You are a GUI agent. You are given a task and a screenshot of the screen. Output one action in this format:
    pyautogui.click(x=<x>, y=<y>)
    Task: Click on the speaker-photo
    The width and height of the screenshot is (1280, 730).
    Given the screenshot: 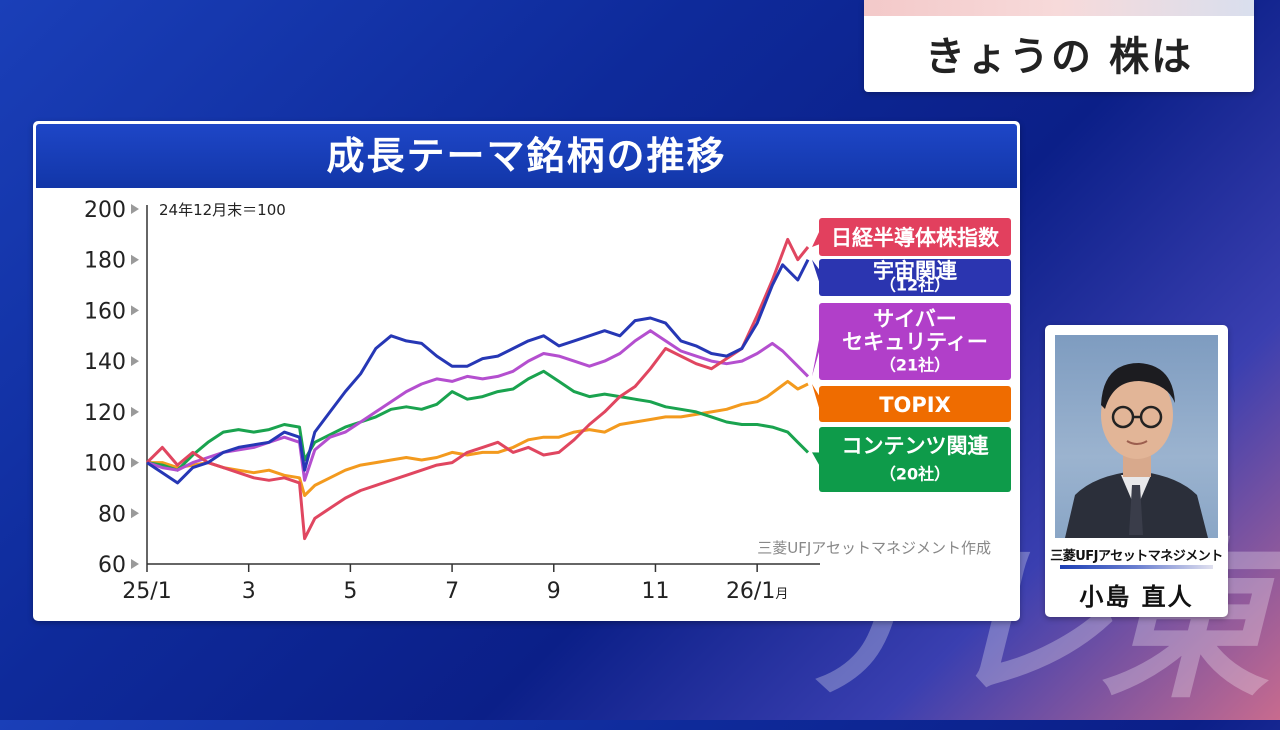 What is the action you would take?
    pyautogui.click(x=1136, y=436)
    